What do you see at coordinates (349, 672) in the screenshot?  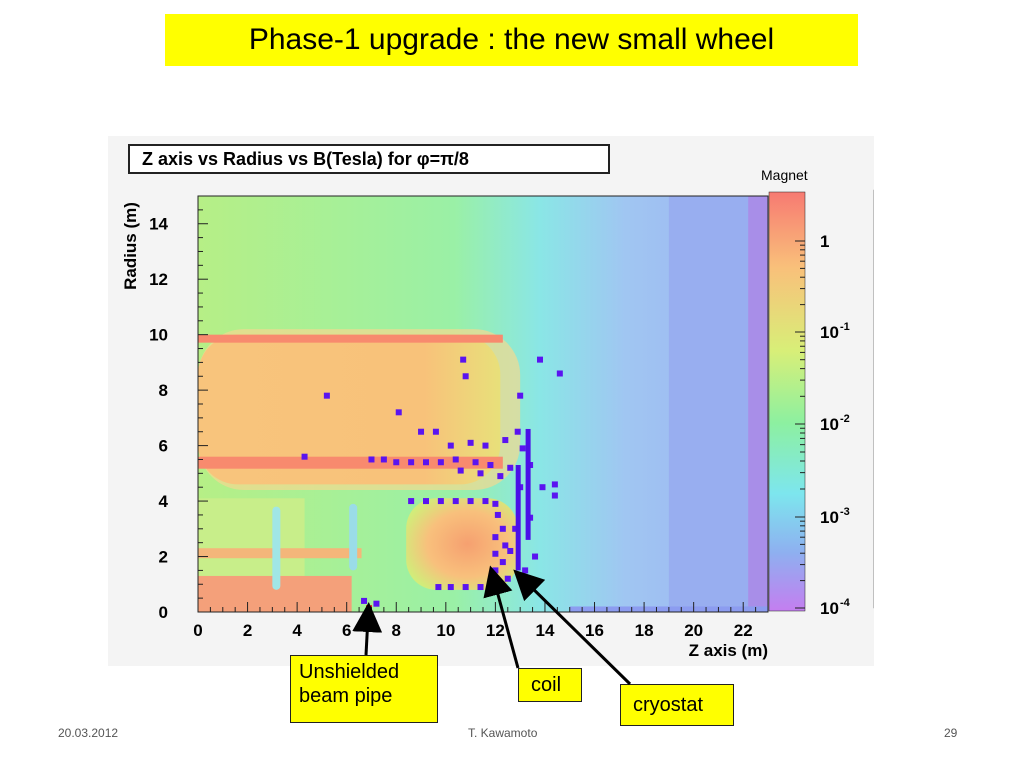 I see `beam-pipe-callout-line1: Unshielded` at bounding box center [349, 672].